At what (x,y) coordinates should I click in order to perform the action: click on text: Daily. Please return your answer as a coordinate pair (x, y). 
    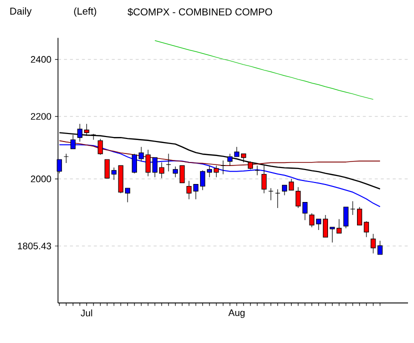
    Looking at the image, I should click on (21, 12).